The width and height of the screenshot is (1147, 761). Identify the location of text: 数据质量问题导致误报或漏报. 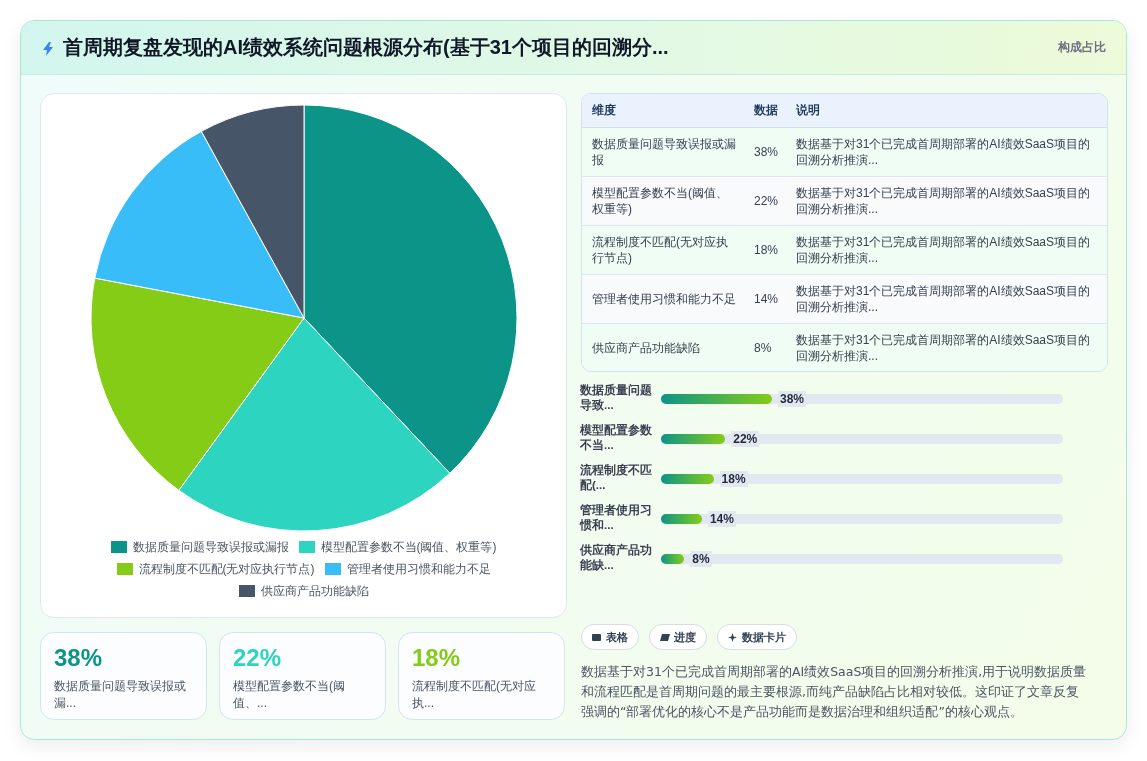
(664, 152).